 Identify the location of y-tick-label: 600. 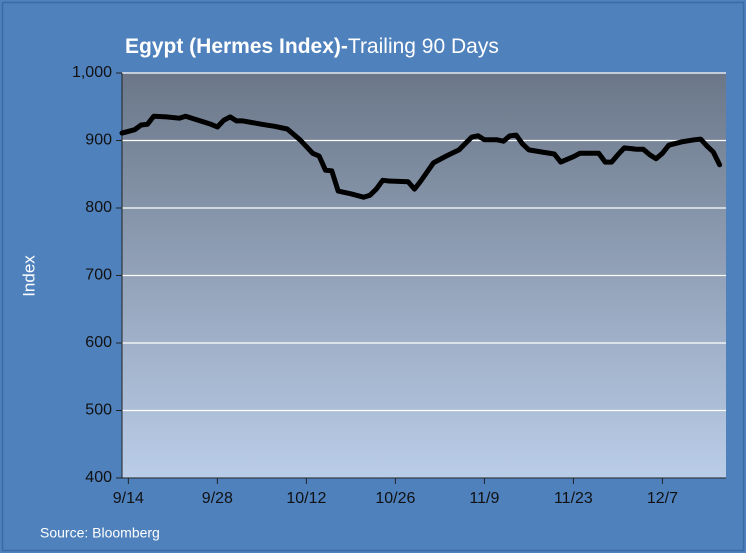
(98, 342).